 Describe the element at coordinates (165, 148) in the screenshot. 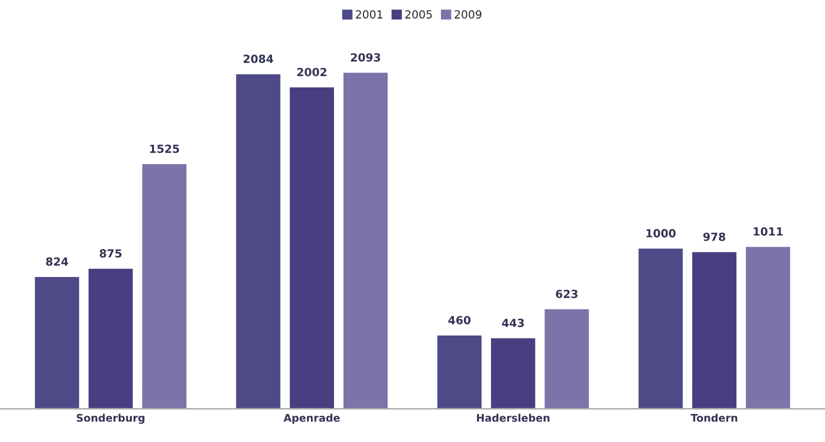

I see `data-label: 1525` at that location.